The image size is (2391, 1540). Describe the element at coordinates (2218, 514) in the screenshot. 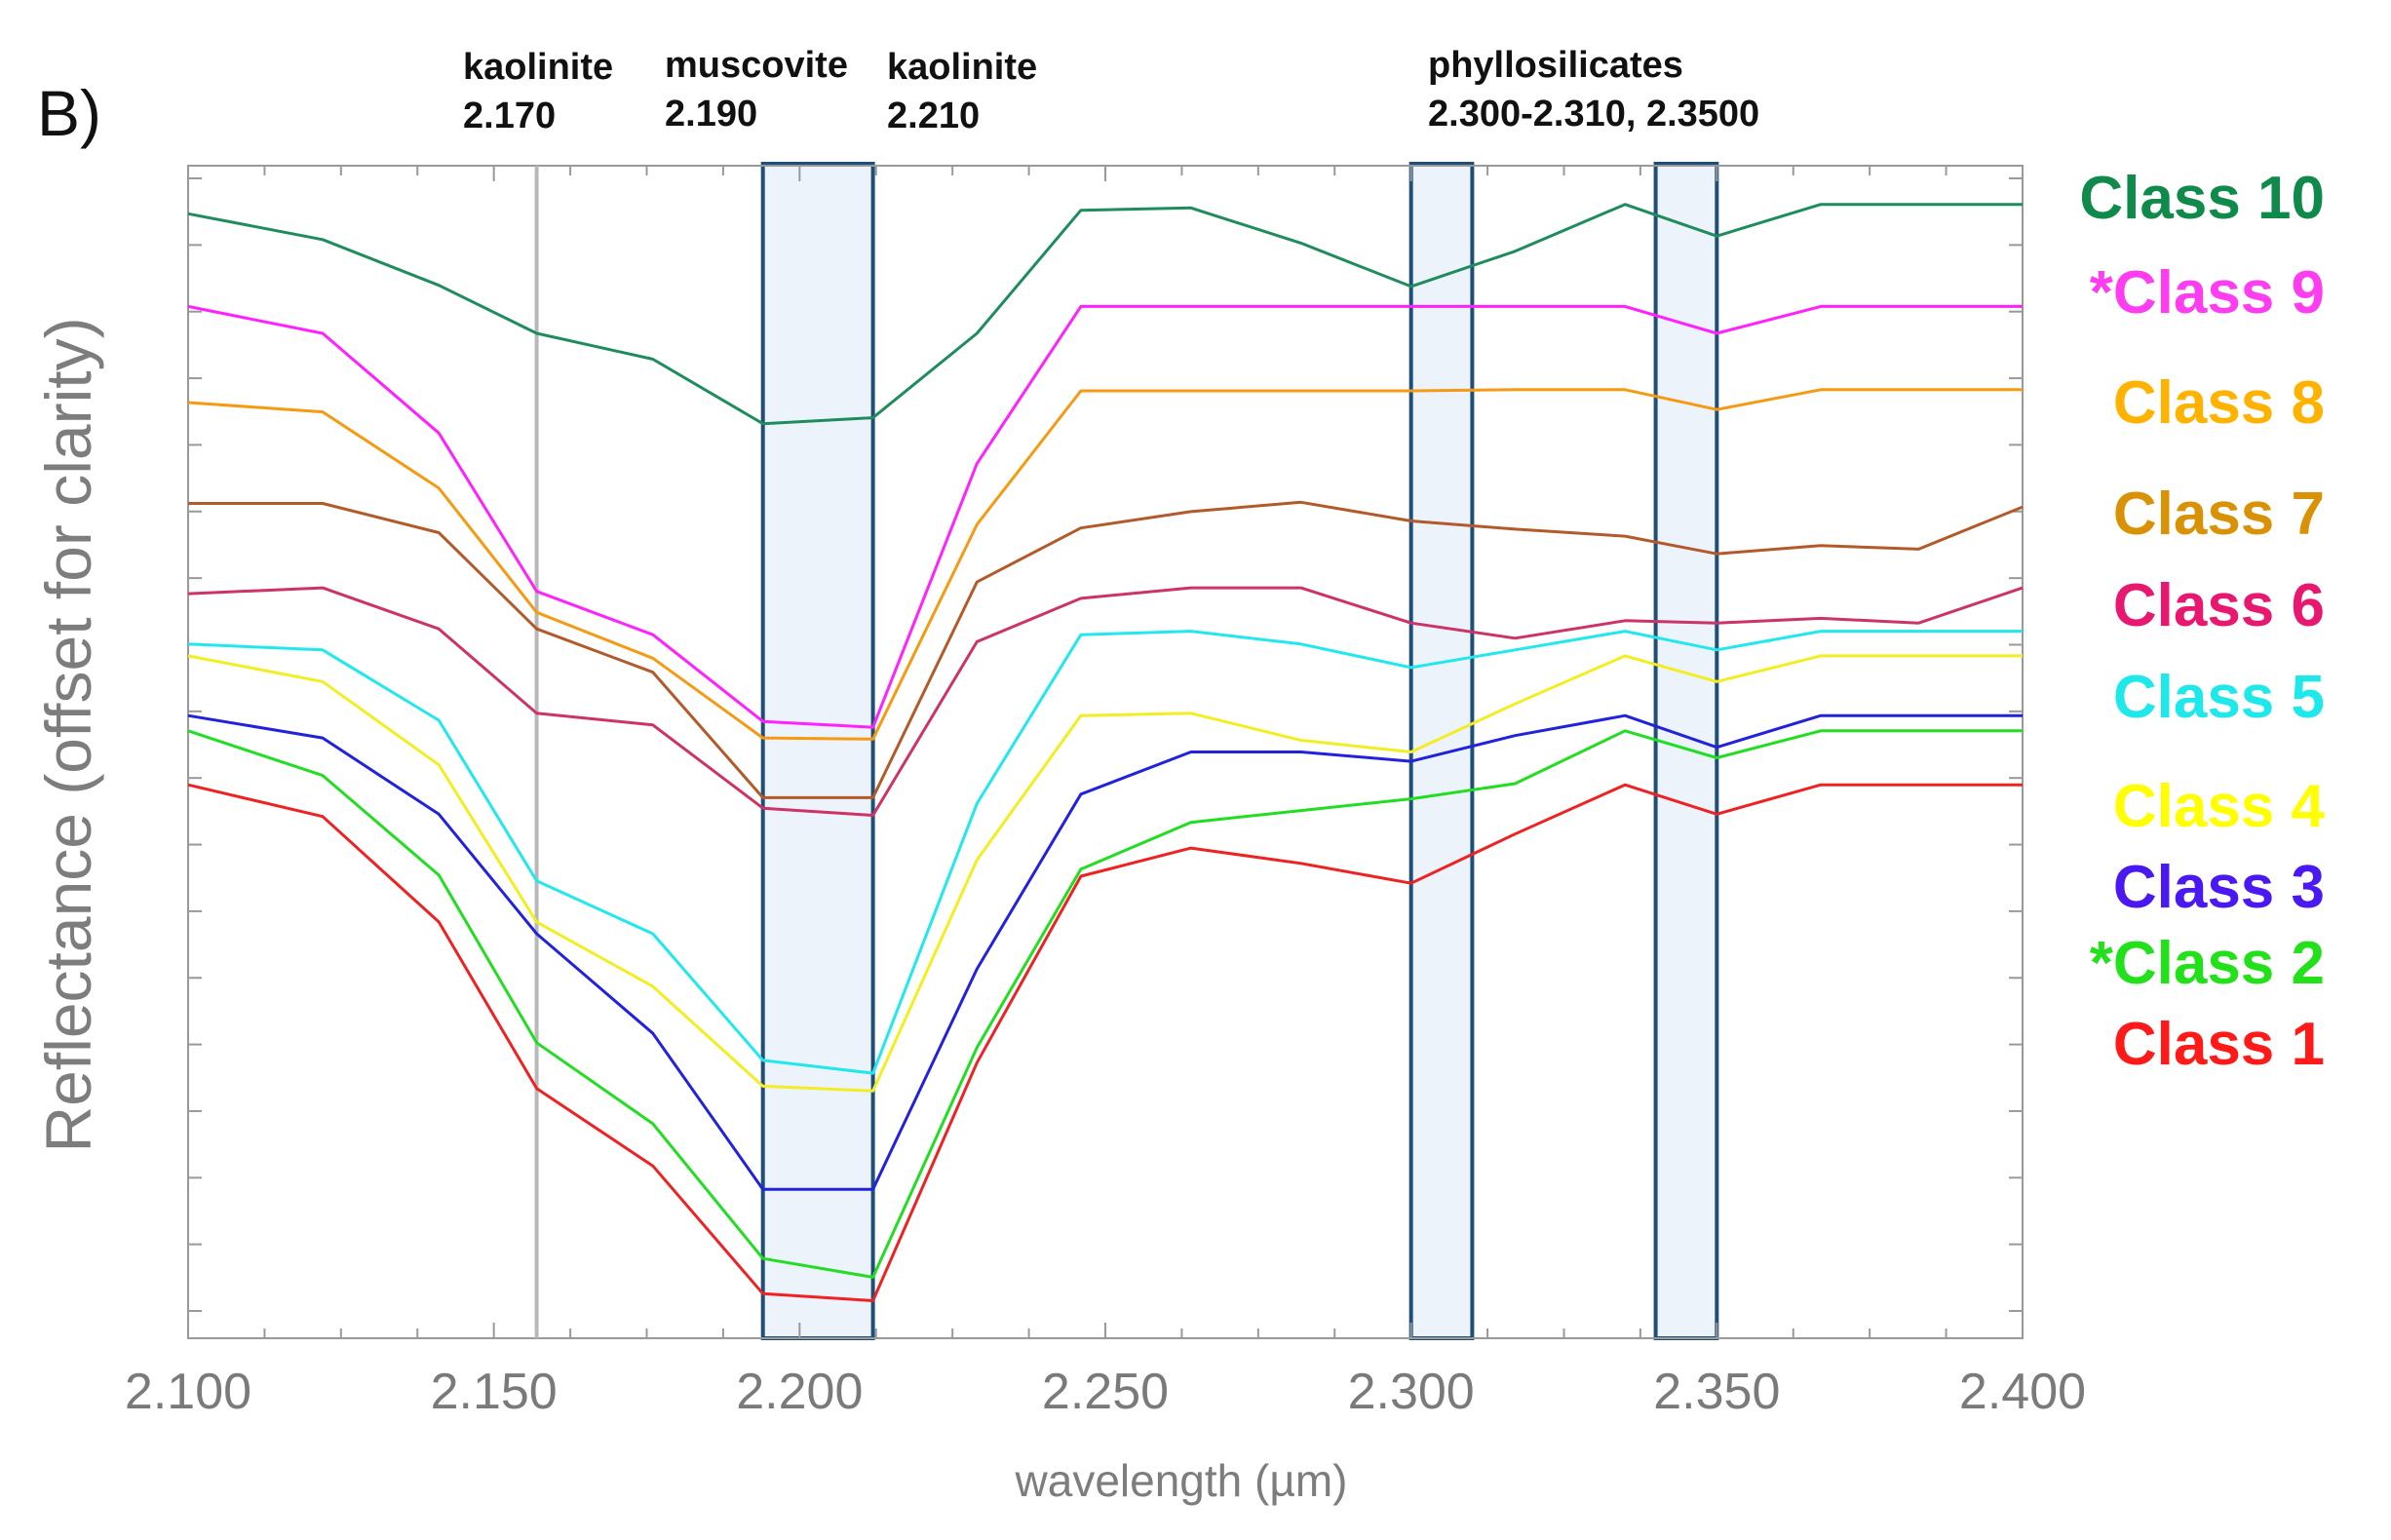

I see `legend-class-7: Class 7` at that location.